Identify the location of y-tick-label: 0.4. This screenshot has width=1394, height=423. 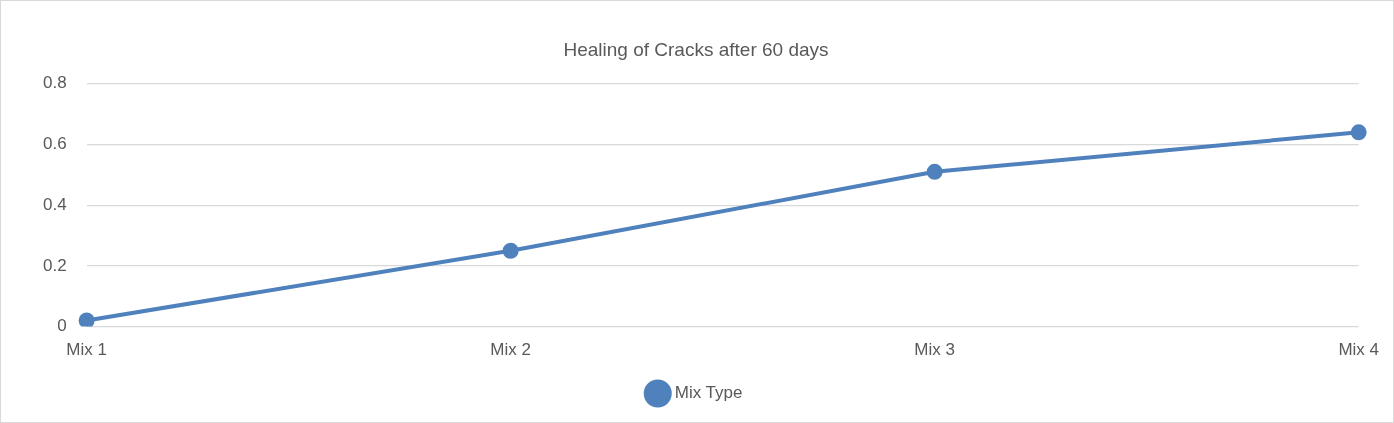
(54, 204).